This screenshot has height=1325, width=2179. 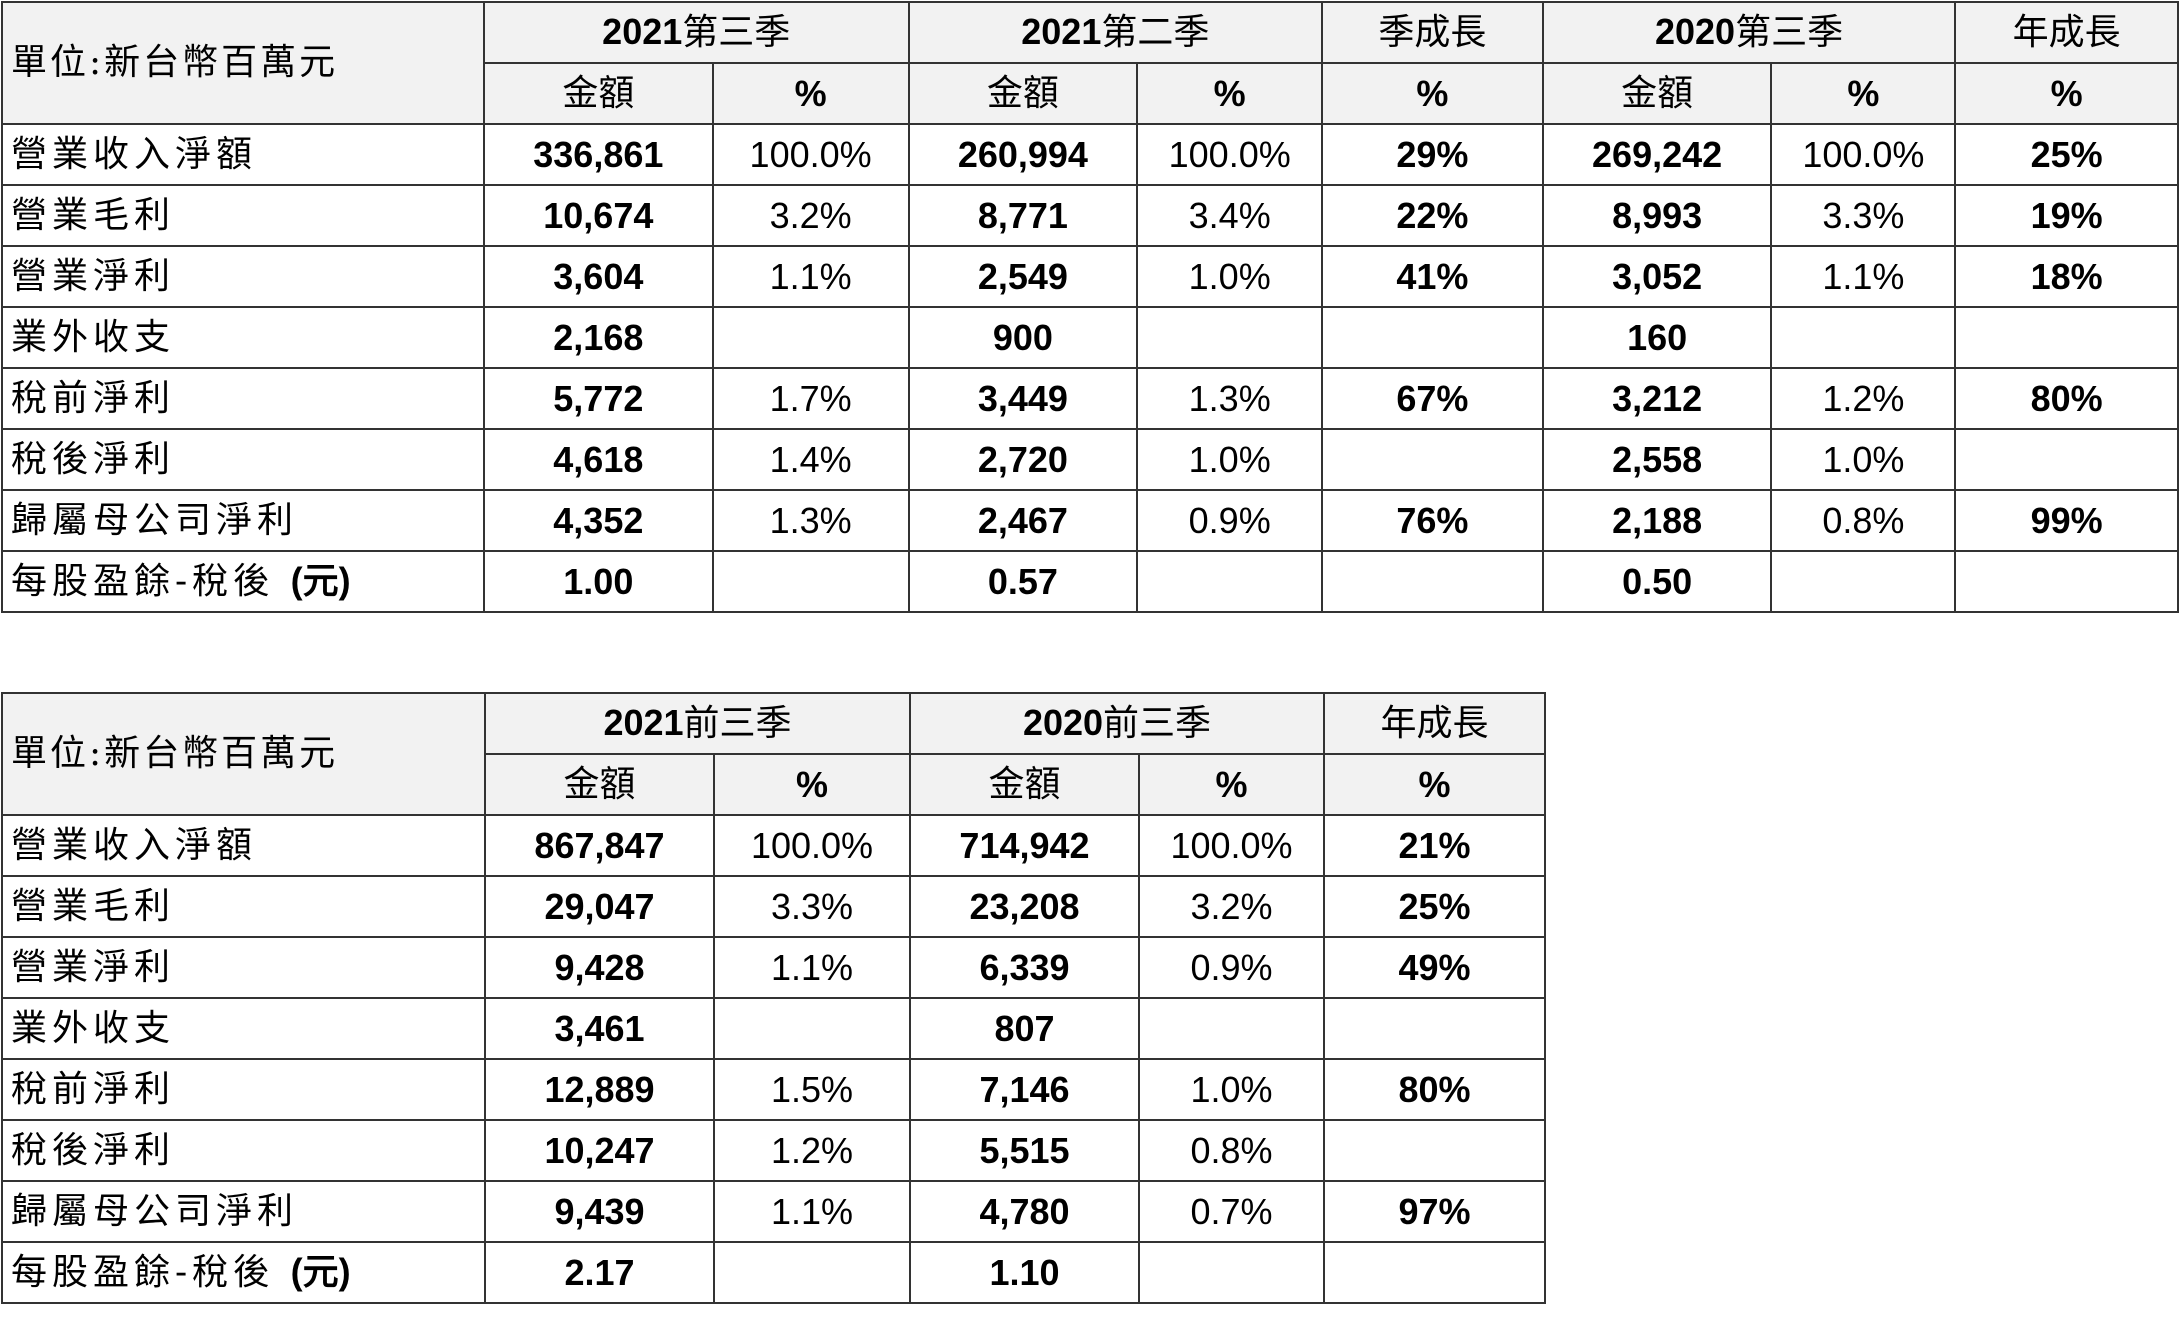 I want to click on amount-cell: 0.50, so click(x=1657, y=581).